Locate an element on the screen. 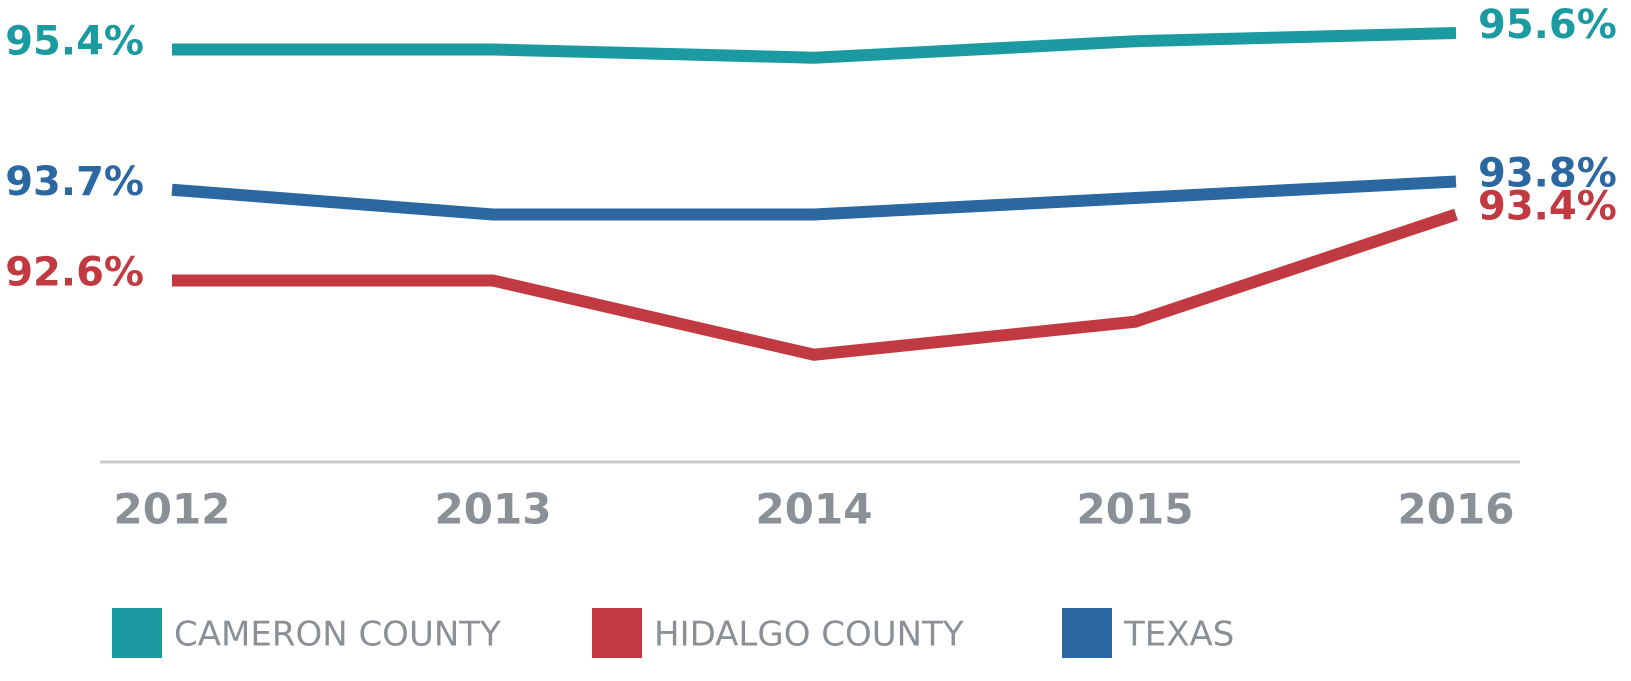  value-label: 95.6% is located at coordinates (1547, 25).